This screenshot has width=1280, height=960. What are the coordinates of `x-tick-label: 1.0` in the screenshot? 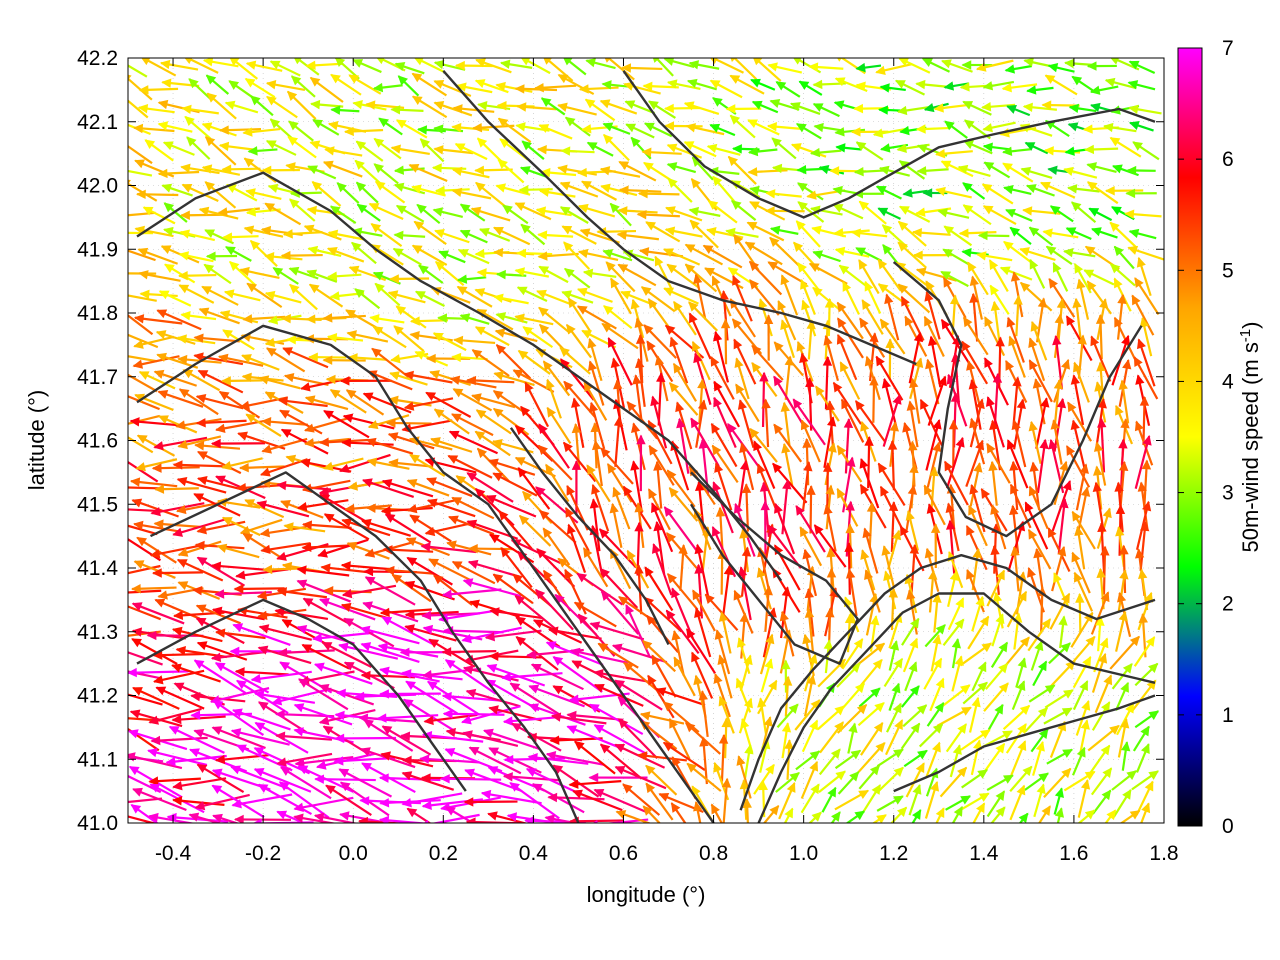 It's located at (803, 853).